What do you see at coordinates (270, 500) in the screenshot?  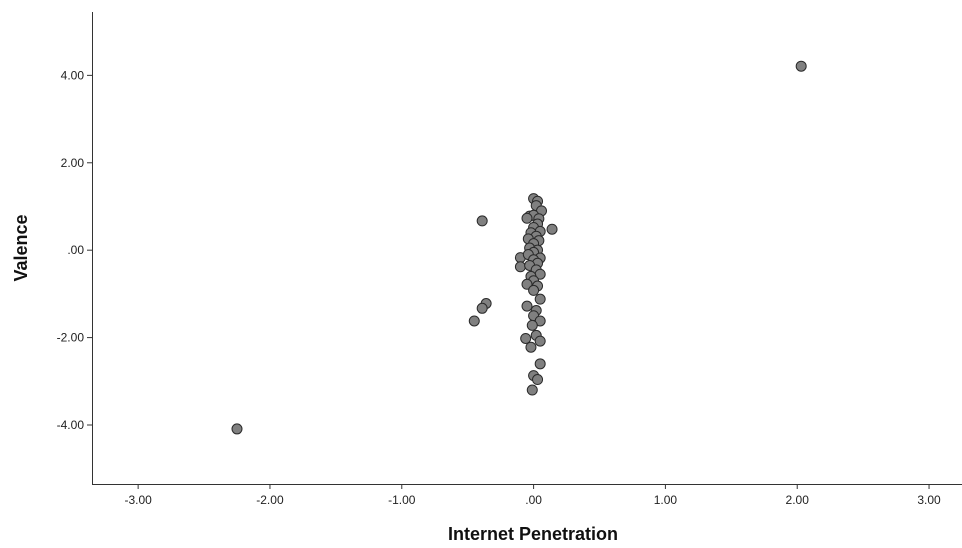 I see `x-tick-label: -2.00` at bounding box center [270, 500].